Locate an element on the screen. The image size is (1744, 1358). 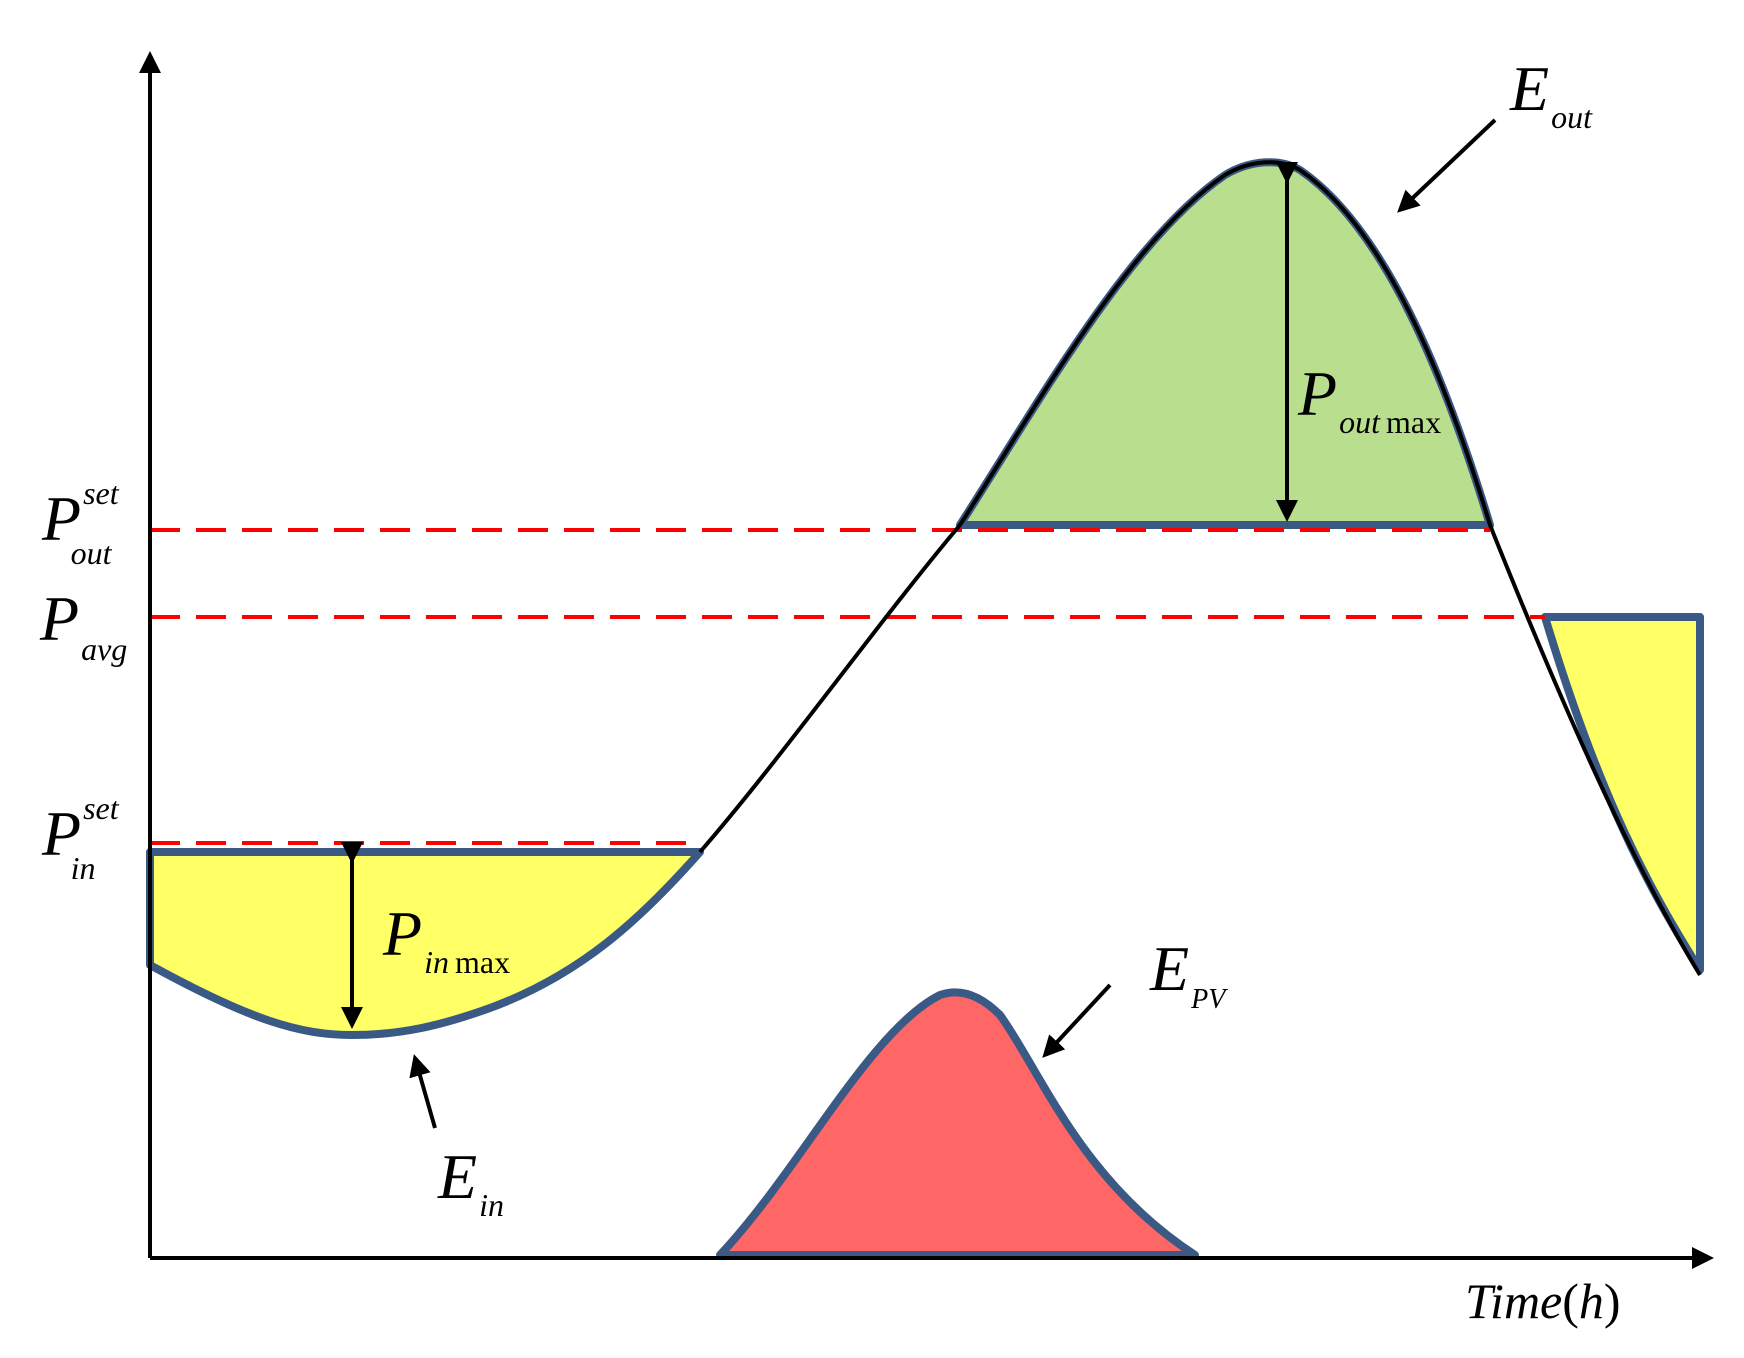
p-out-set-label: Pset out is located at coordinates (80, 523).